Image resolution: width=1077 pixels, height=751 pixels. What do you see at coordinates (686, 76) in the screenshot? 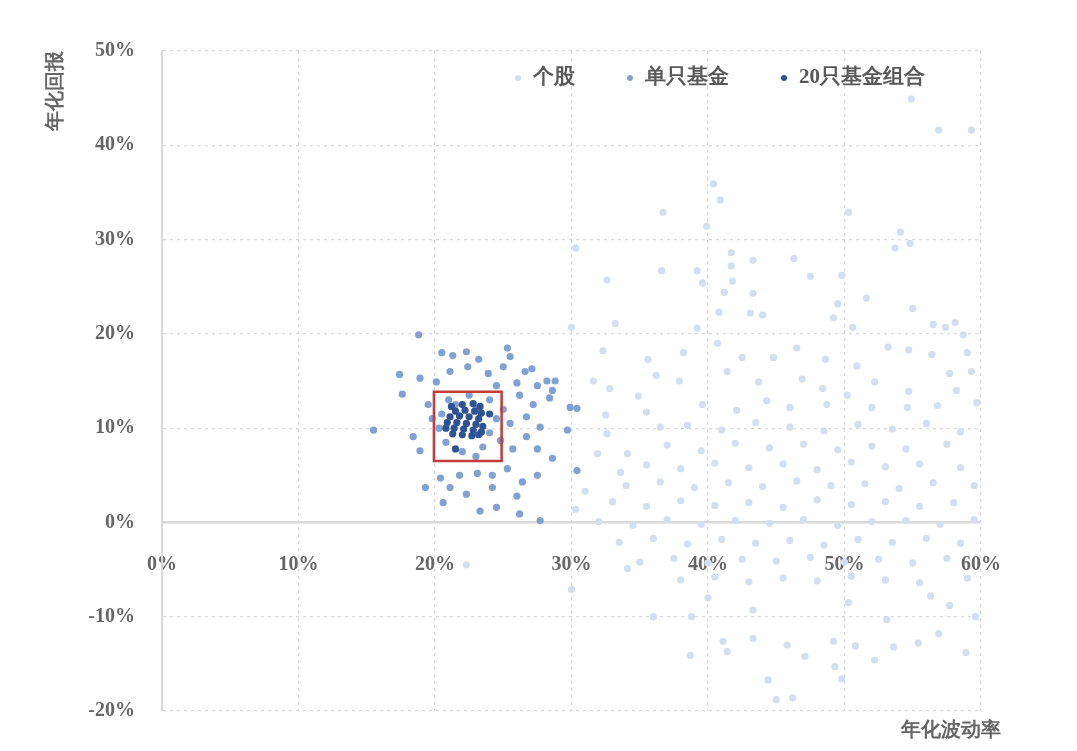
I see `legend-label: 单只基金` at bounding box center [686, 76].